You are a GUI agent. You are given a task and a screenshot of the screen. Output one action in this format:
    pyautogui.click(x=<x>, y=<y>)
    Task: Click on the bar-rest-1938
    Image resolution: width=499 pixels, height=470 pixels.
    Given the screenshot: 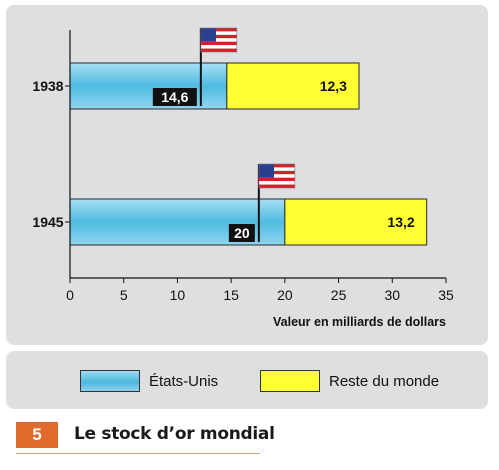 What is the action you would take?
    pyautogui.click(x=293, y=86)
    